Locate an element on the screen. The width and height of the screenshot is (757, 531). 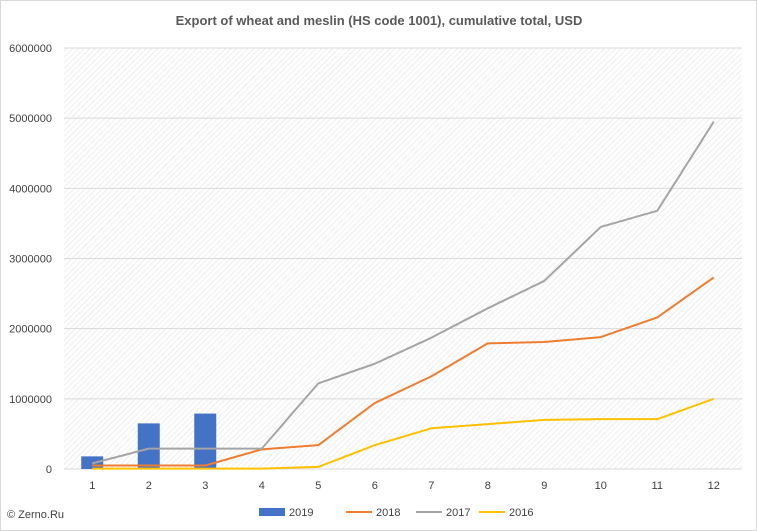
x-tick-label: 2 is located at coordinates (149, 486).